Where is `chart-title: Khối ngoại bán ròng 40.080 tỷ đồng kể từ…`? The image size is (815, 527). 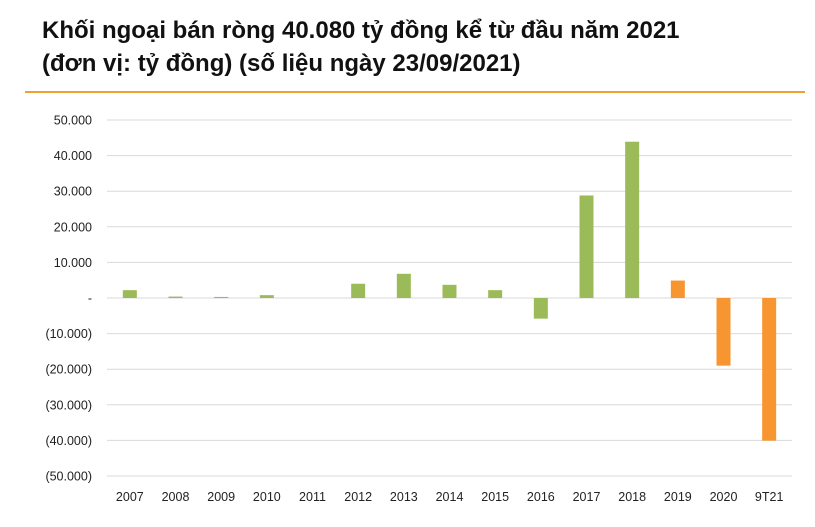 chart-title: Khối ngoại bán ròng 40.080 tỷ đồng kể từ… is located at coordinates (422, 47).